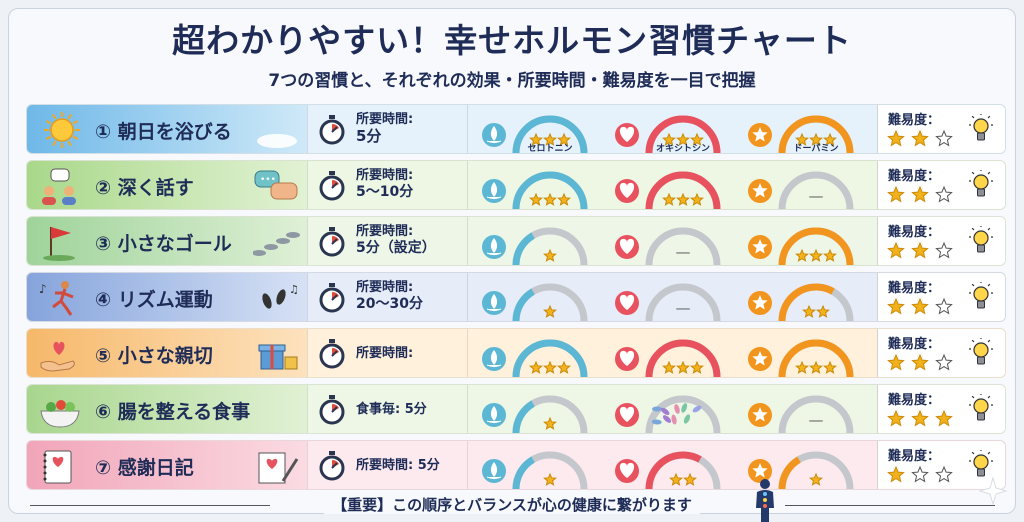 Image resolution: width=1024 pixels, height=522 pixels. What do you see at coordinates (385, 175) in the screenshot?
I see `time-label: 所要時間:` at bounding box center [385, 175].